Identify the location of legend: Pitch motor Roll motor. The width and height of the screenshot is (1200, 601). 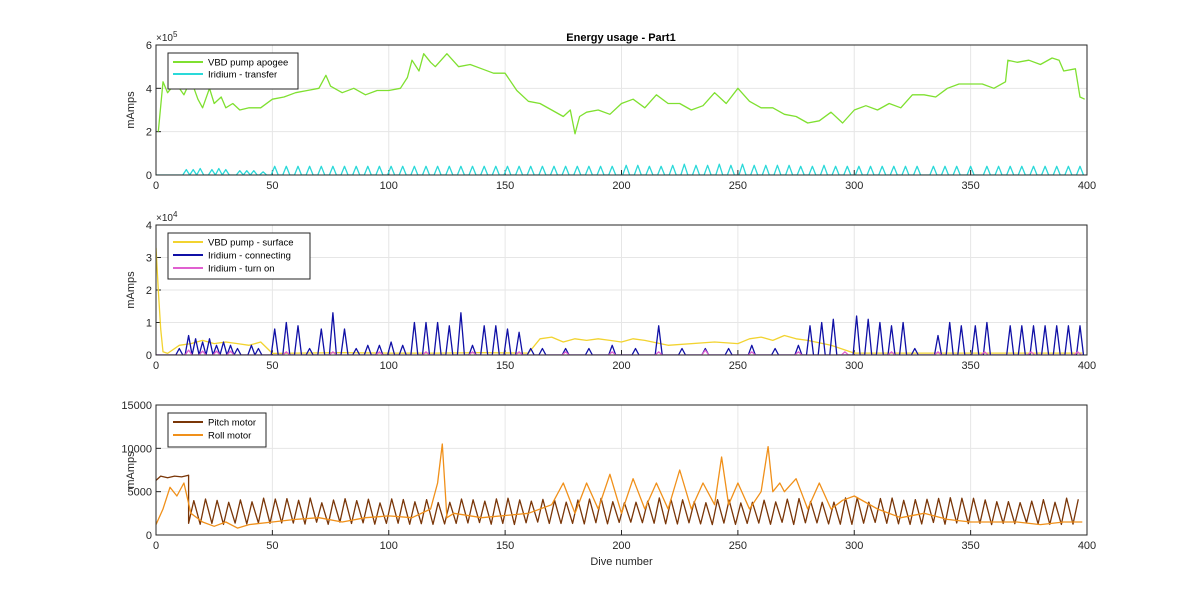
(217, 430).